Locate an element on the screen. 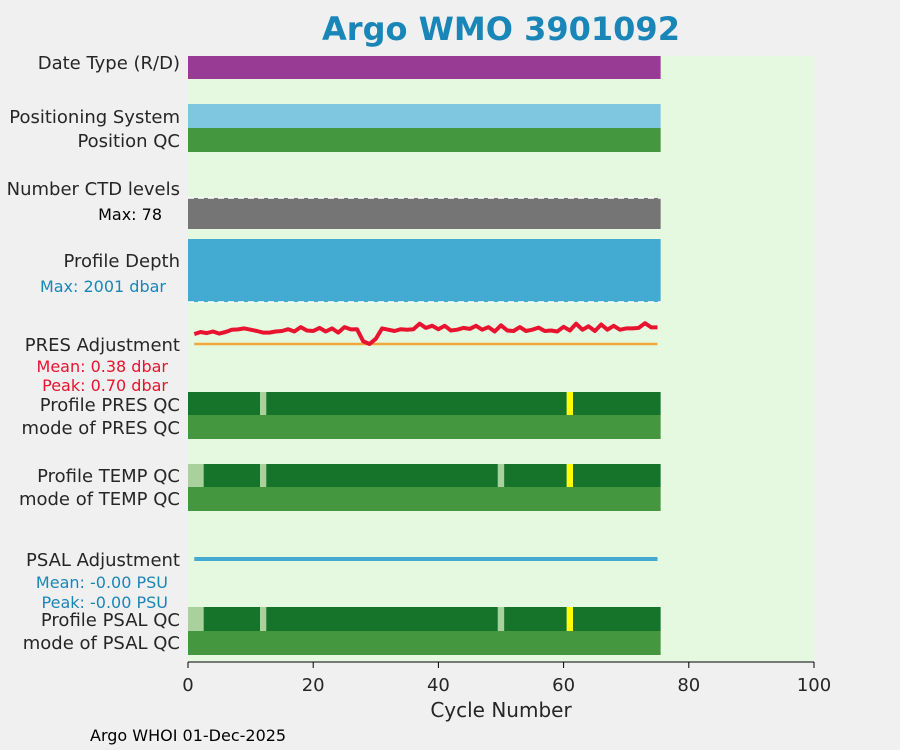 The height and width of the screenshot is (750, 900). row-label-mode-temp-qc: mode of TEMP QC is located at coordinates (99, 499).